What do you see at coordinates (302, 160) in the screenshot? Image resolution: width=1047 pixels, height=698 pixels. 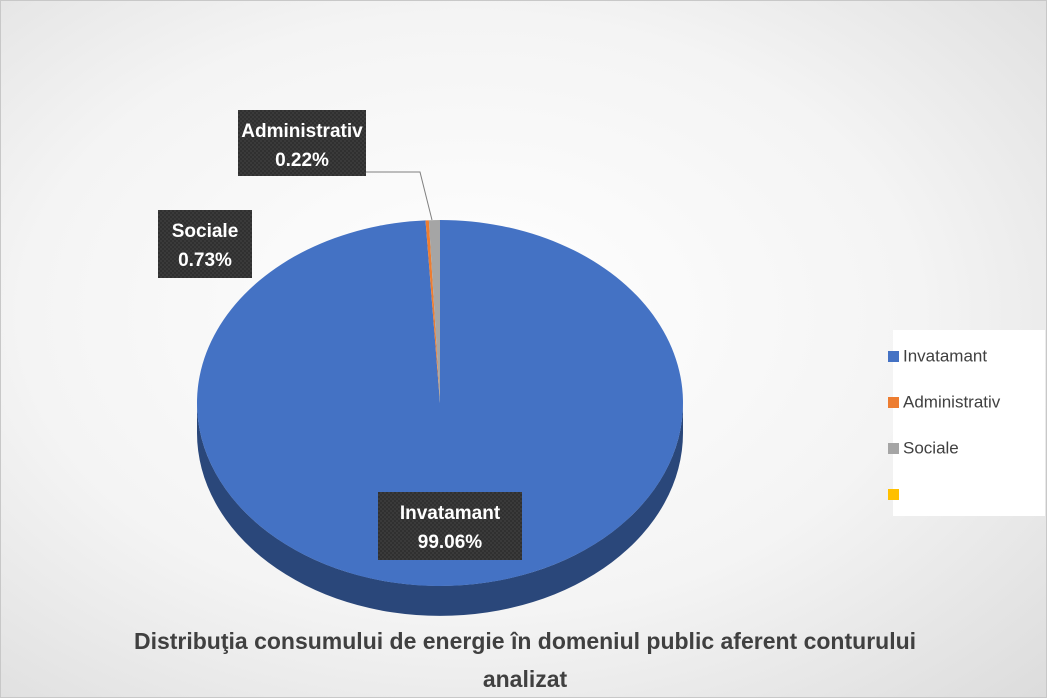 I see `data-label-value: 0.22%` at bounding box center [302, 160].